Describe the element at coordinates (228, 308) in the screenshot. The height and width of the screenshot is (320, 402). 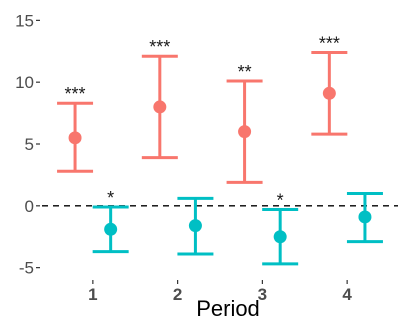
I see `x-axis-title: Period` at that location.